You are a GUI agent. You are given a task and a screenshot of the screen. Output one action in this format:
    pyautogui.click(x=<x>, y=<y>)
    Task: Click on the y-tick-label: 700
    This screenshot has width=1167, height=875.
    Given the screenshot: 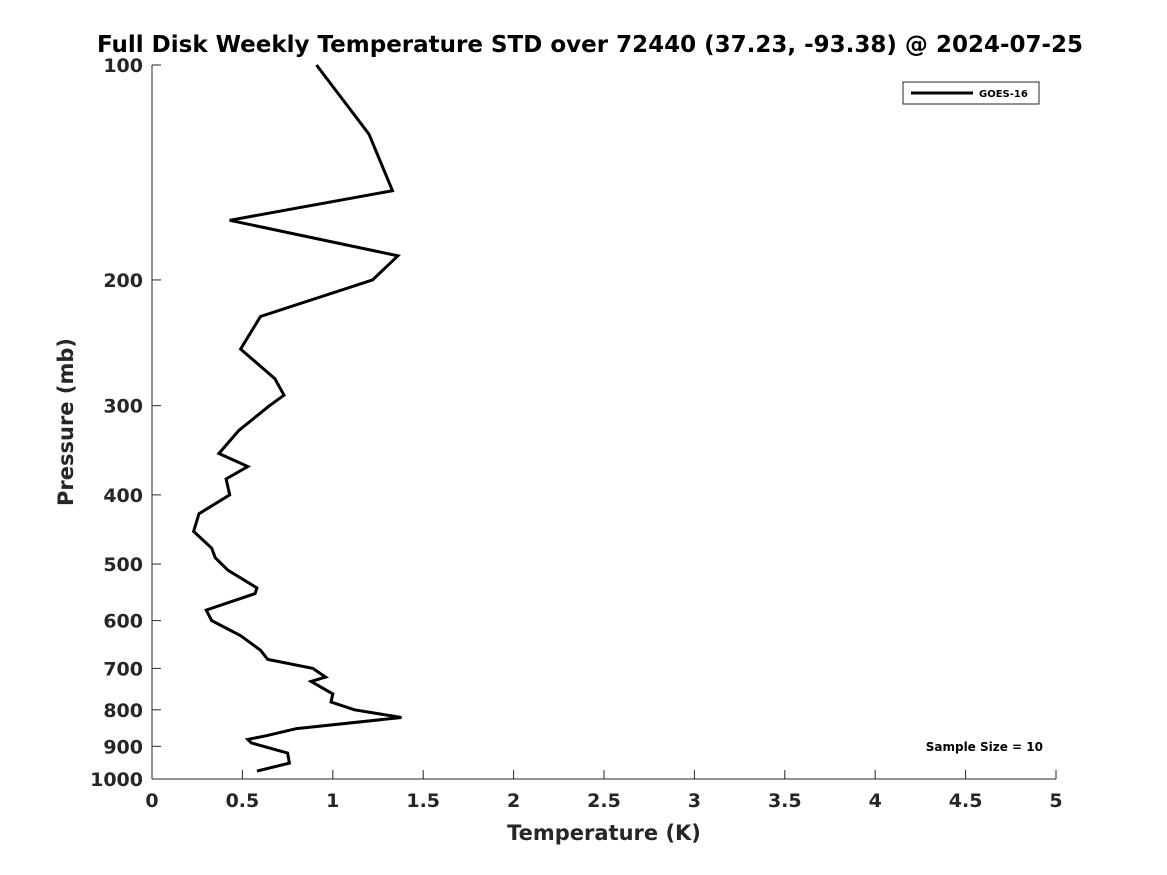 What is the action you would take?
    pyautogui.click(x=123, y=669)
    